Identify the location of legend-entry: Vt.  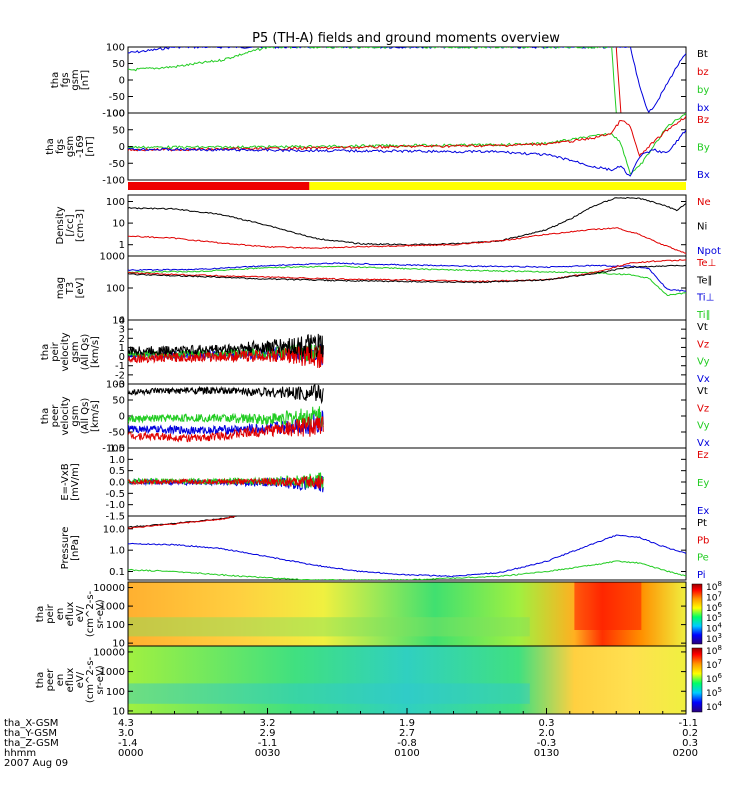
(702, 391).